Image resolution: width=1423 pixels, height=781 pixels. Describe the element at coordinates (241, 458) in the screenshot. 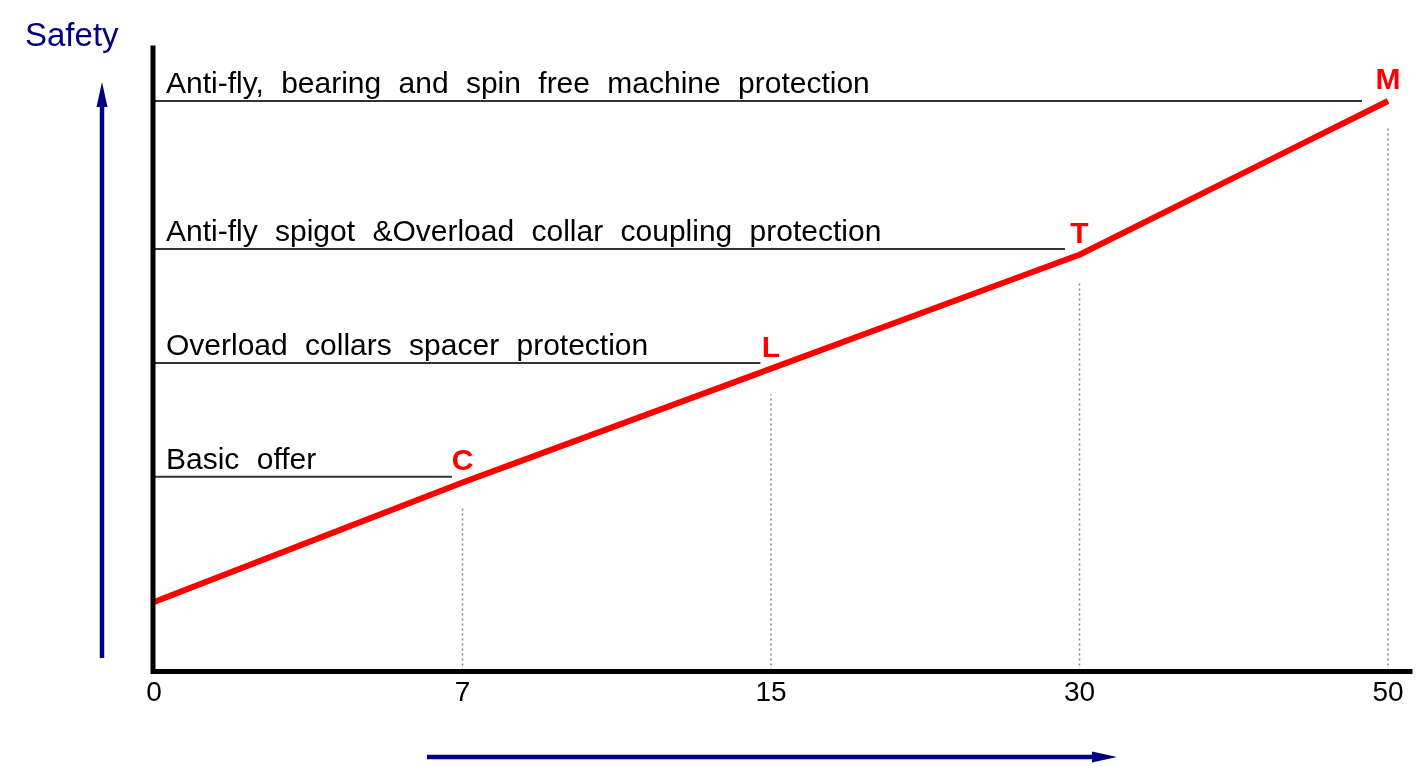

I see `ref-line-label: Basic offer` at that location.